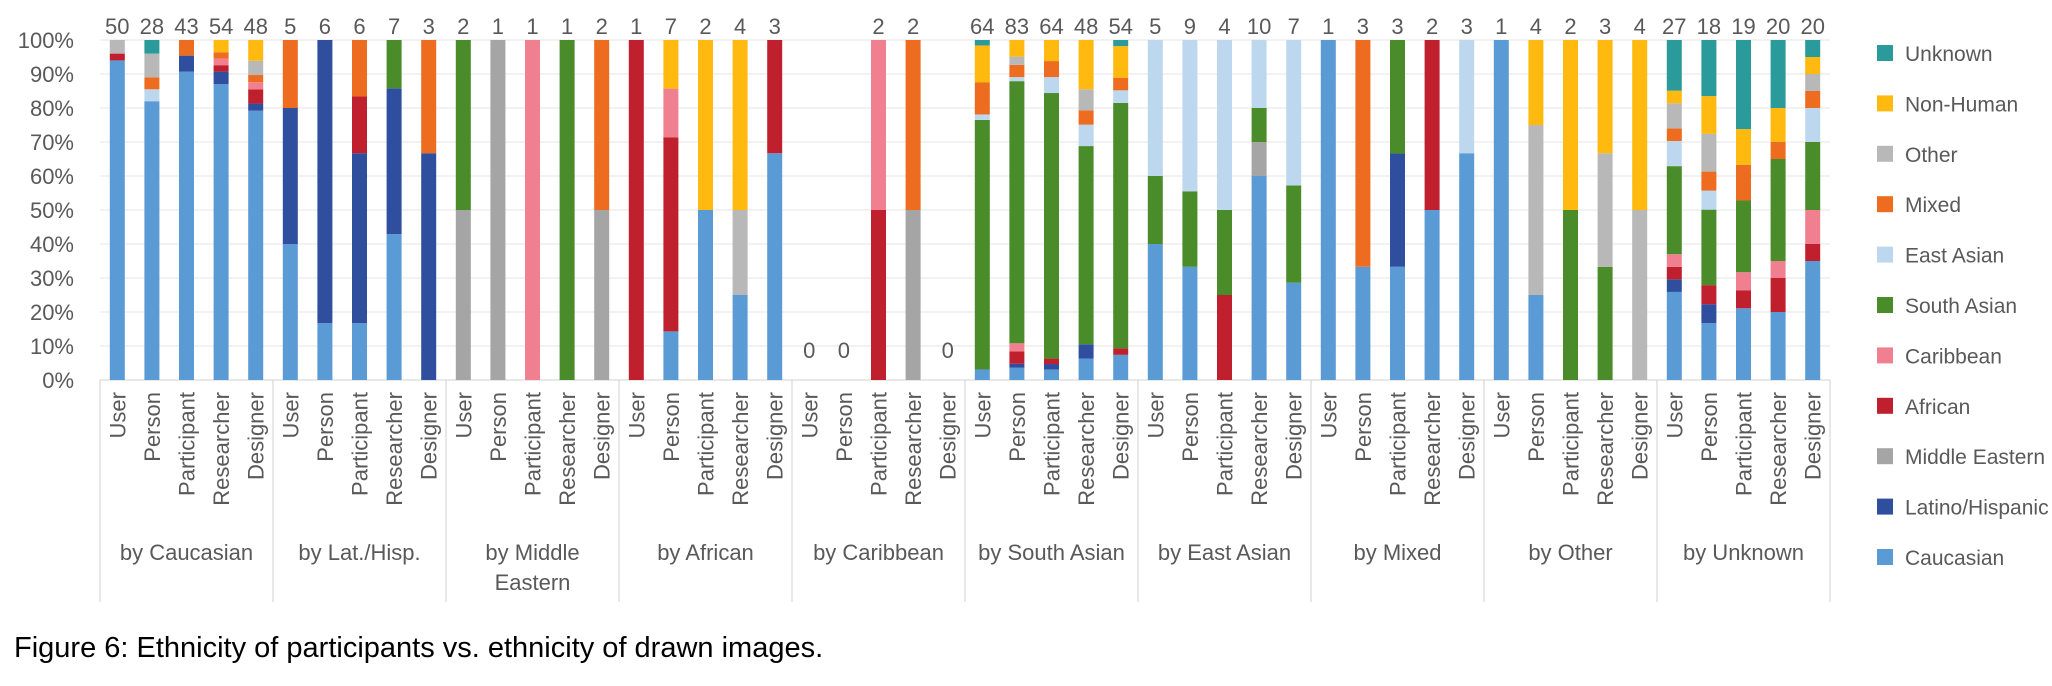  Describe the element at coordinates (1224, 552) in the screenshot. I see `group-label: by East Asian` at that location.